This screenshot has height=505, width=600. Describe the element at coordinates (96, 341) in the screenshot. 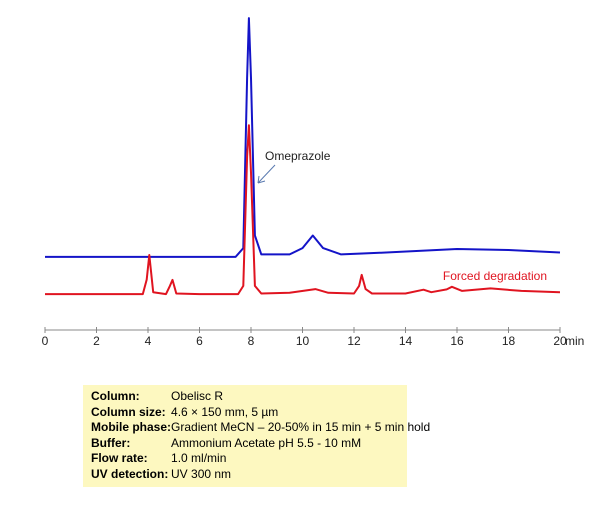

I see `x-tick-label: 2` at that location.